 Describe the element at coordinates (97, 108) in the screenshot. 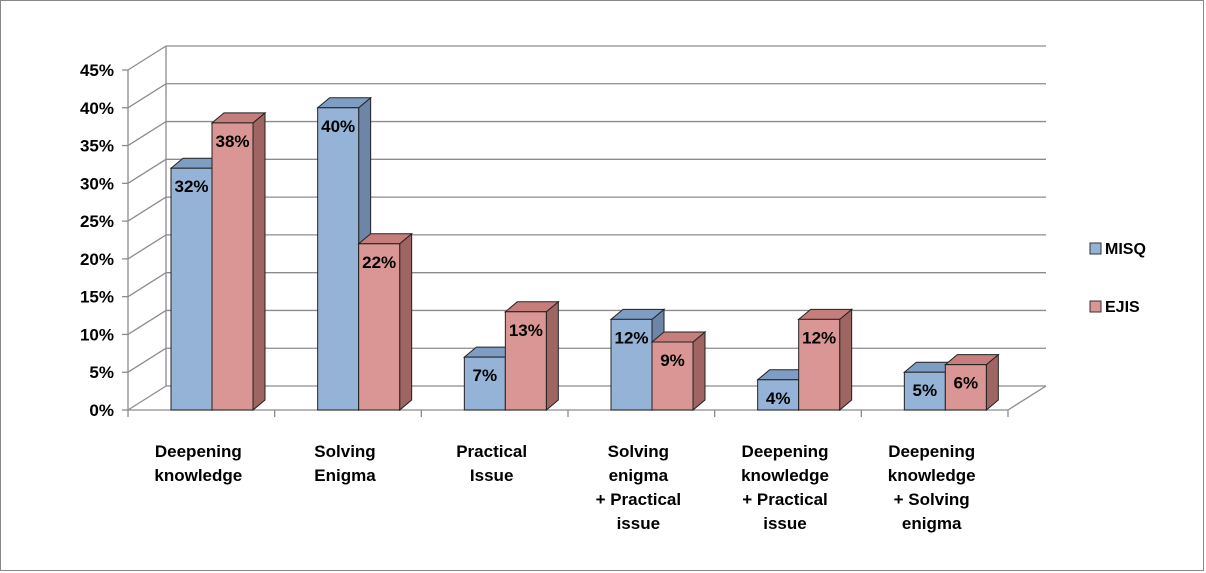

I see `y-tick-label: 40%` at that location.